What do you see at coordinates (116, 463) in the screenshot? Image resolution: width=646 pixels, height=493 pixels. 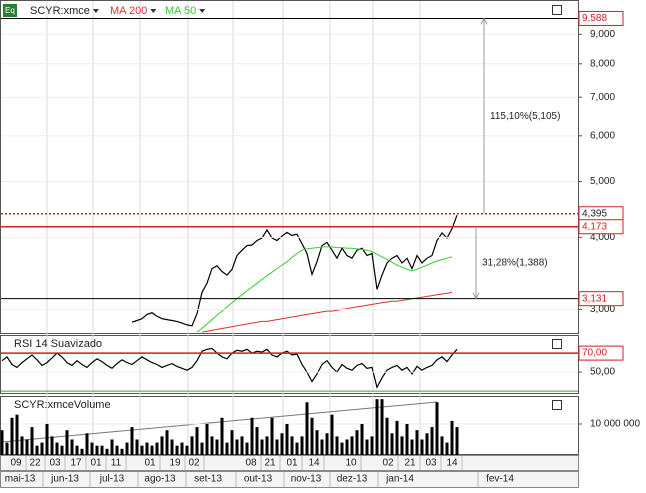 I see `day-label: 11` at bounding box center [116, 463].